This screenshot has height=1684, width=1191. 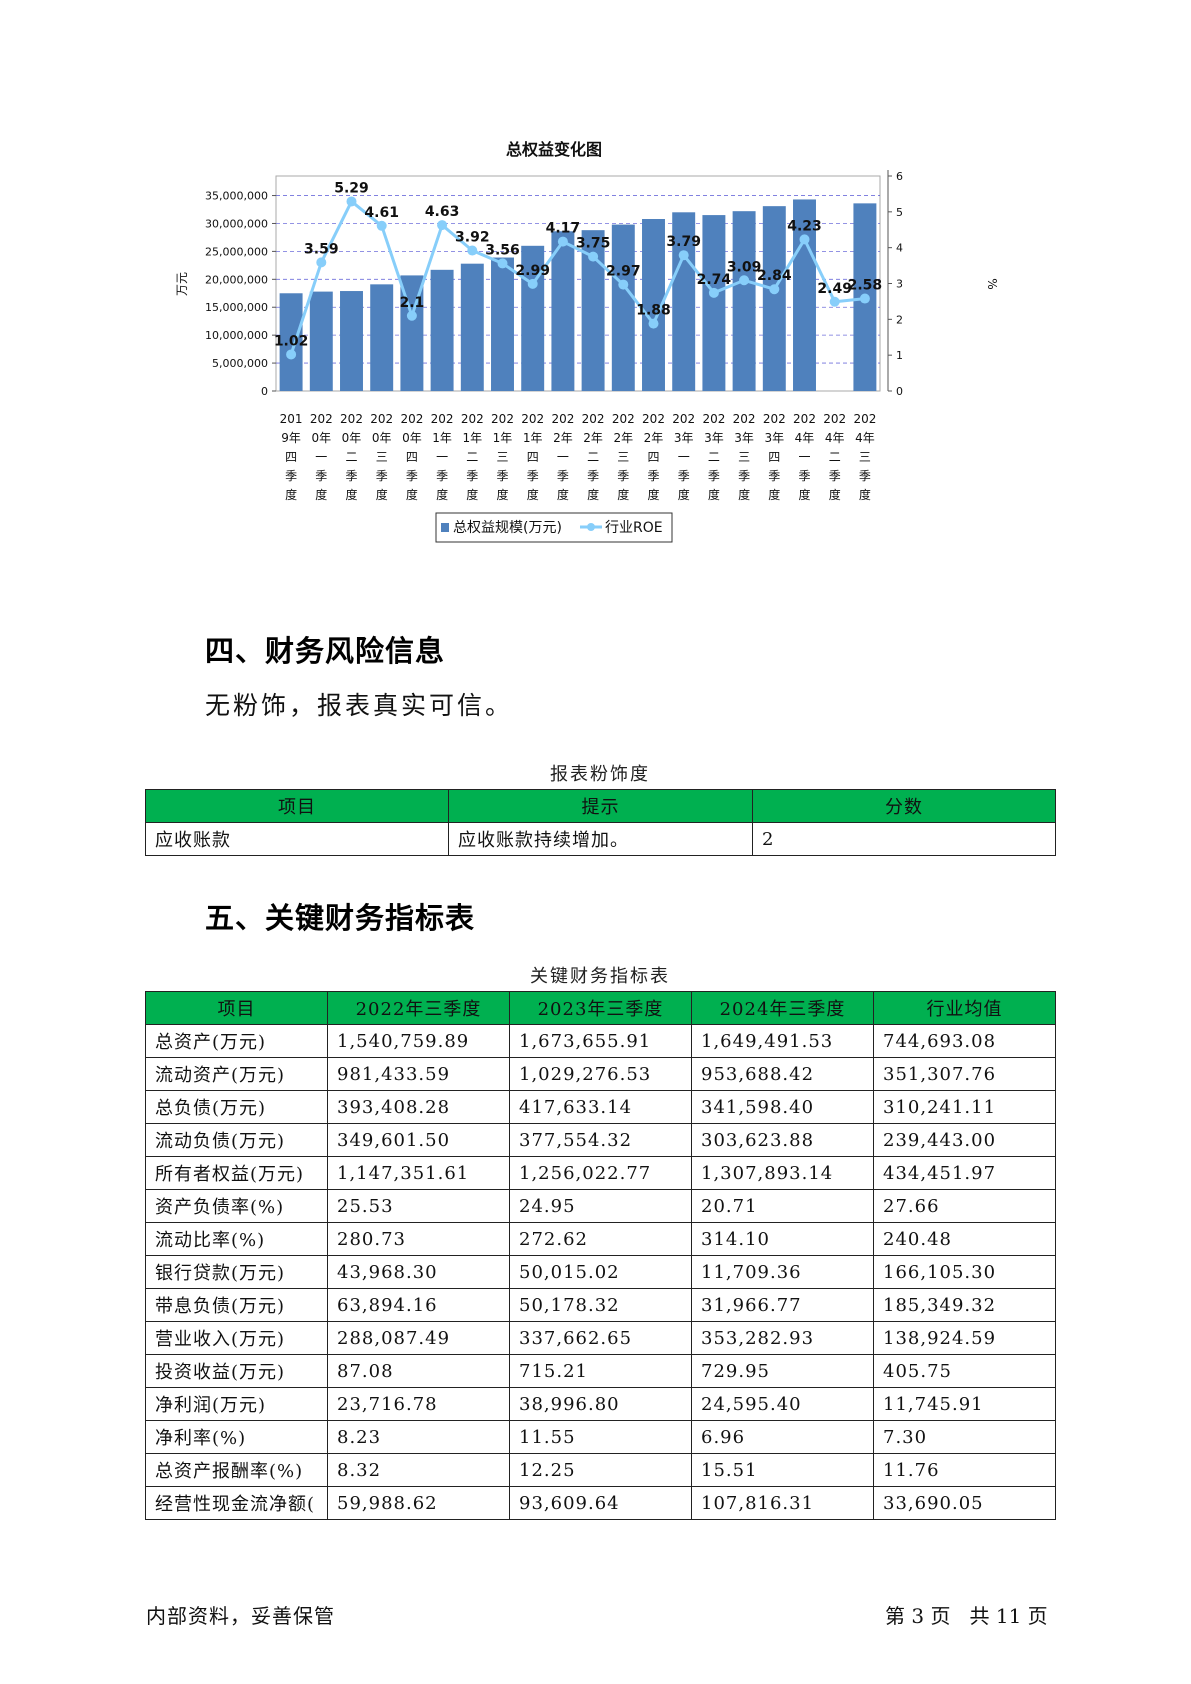 I want to click on table-cell: 239,443.00, so click(x=964, y=1140).